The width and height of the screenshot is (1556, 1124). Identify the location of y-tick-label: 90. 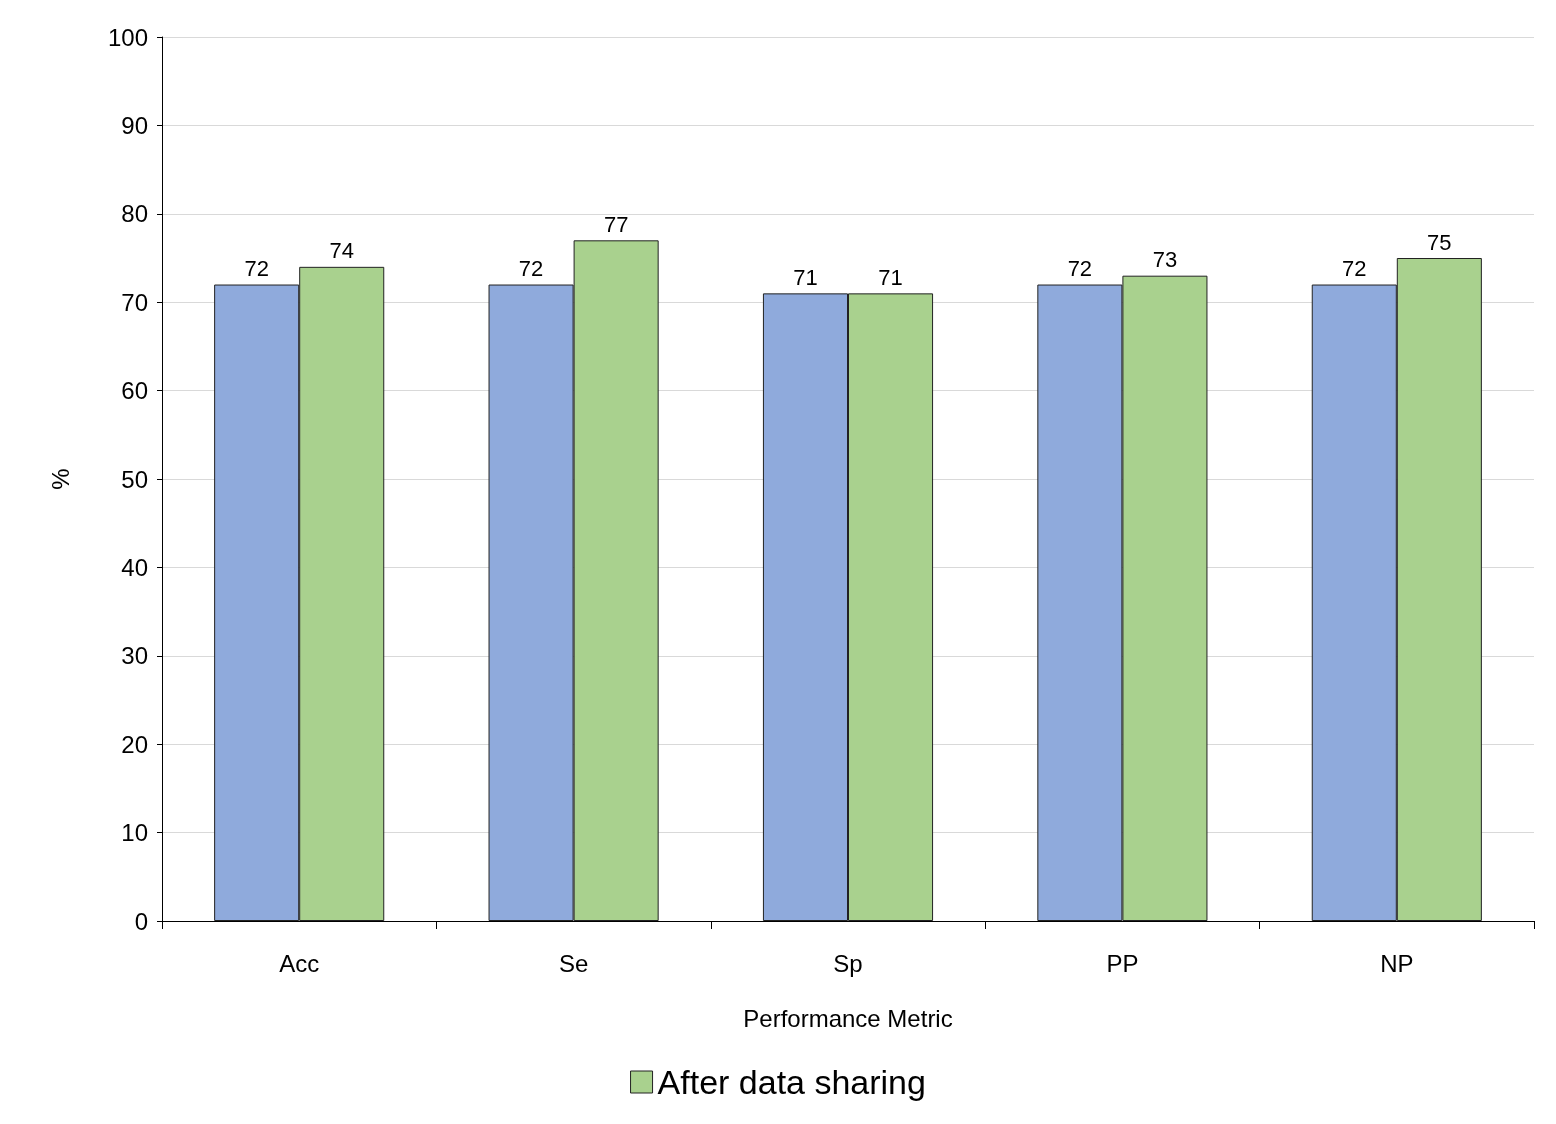
(134, 125).